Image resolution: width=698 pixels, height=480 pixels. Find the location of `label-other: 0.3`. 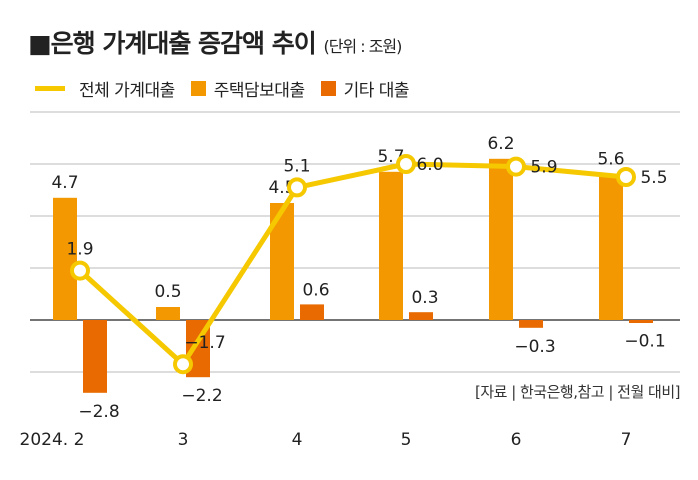

label-other: 0.3 is located at coordinates (424, 298).